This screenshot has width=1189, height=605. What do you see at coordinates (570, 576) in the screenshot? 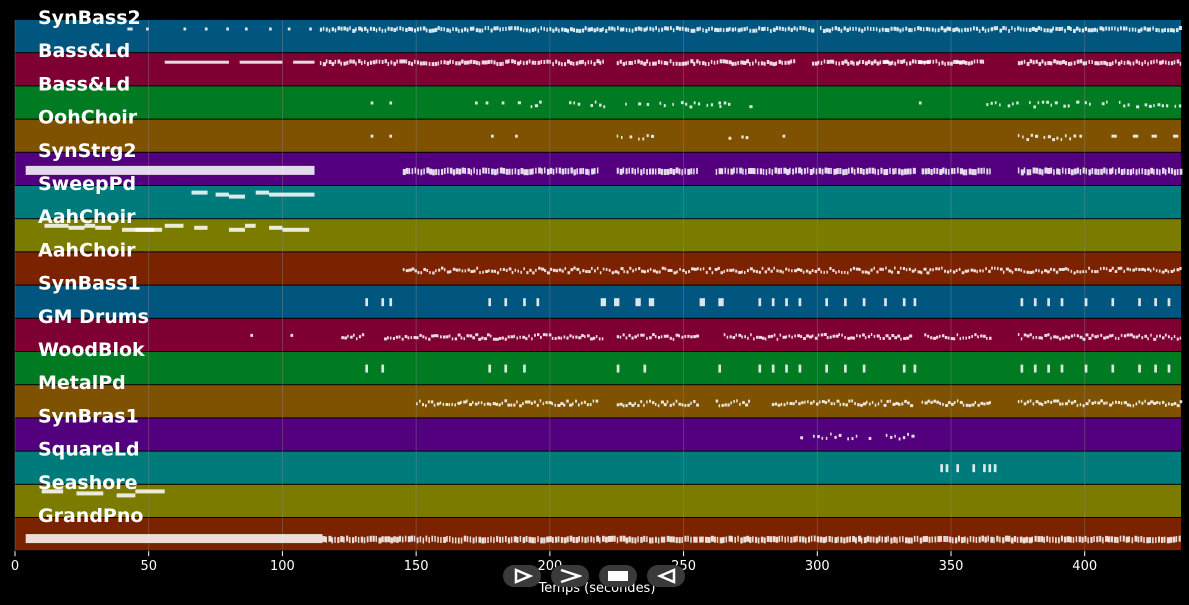
I see `forward-button` at bounding box center [570, 576].